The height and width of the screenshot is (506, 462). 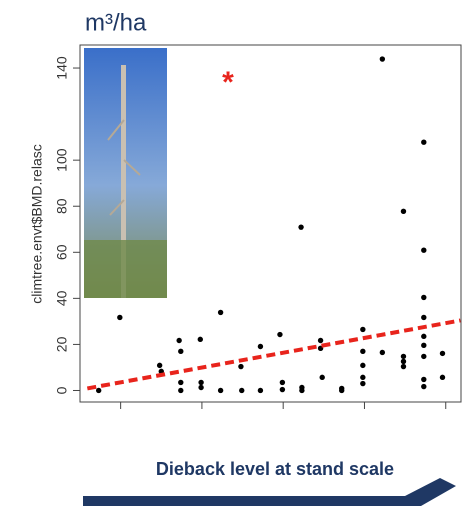 I want to click on trend-line, so click(x=273, y=354).